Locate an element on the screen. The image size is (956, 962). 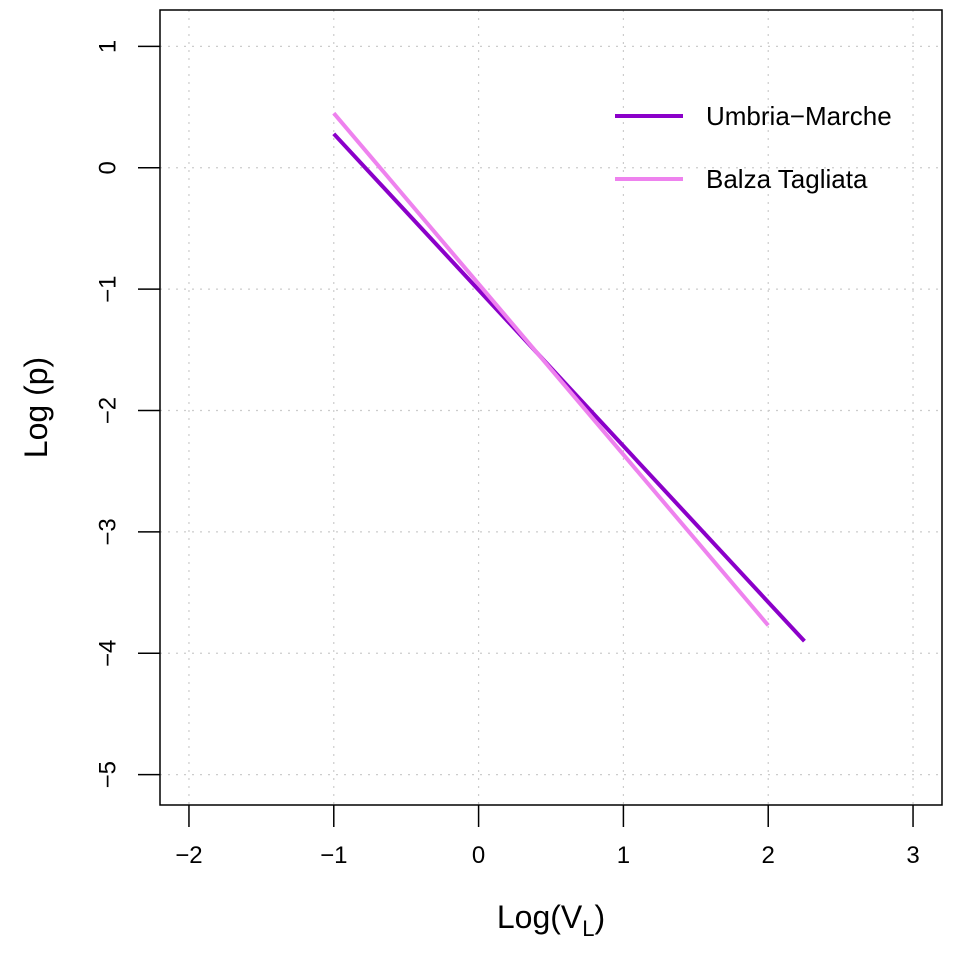
y-tick-label: 0 is located at coordinates (108, 167).